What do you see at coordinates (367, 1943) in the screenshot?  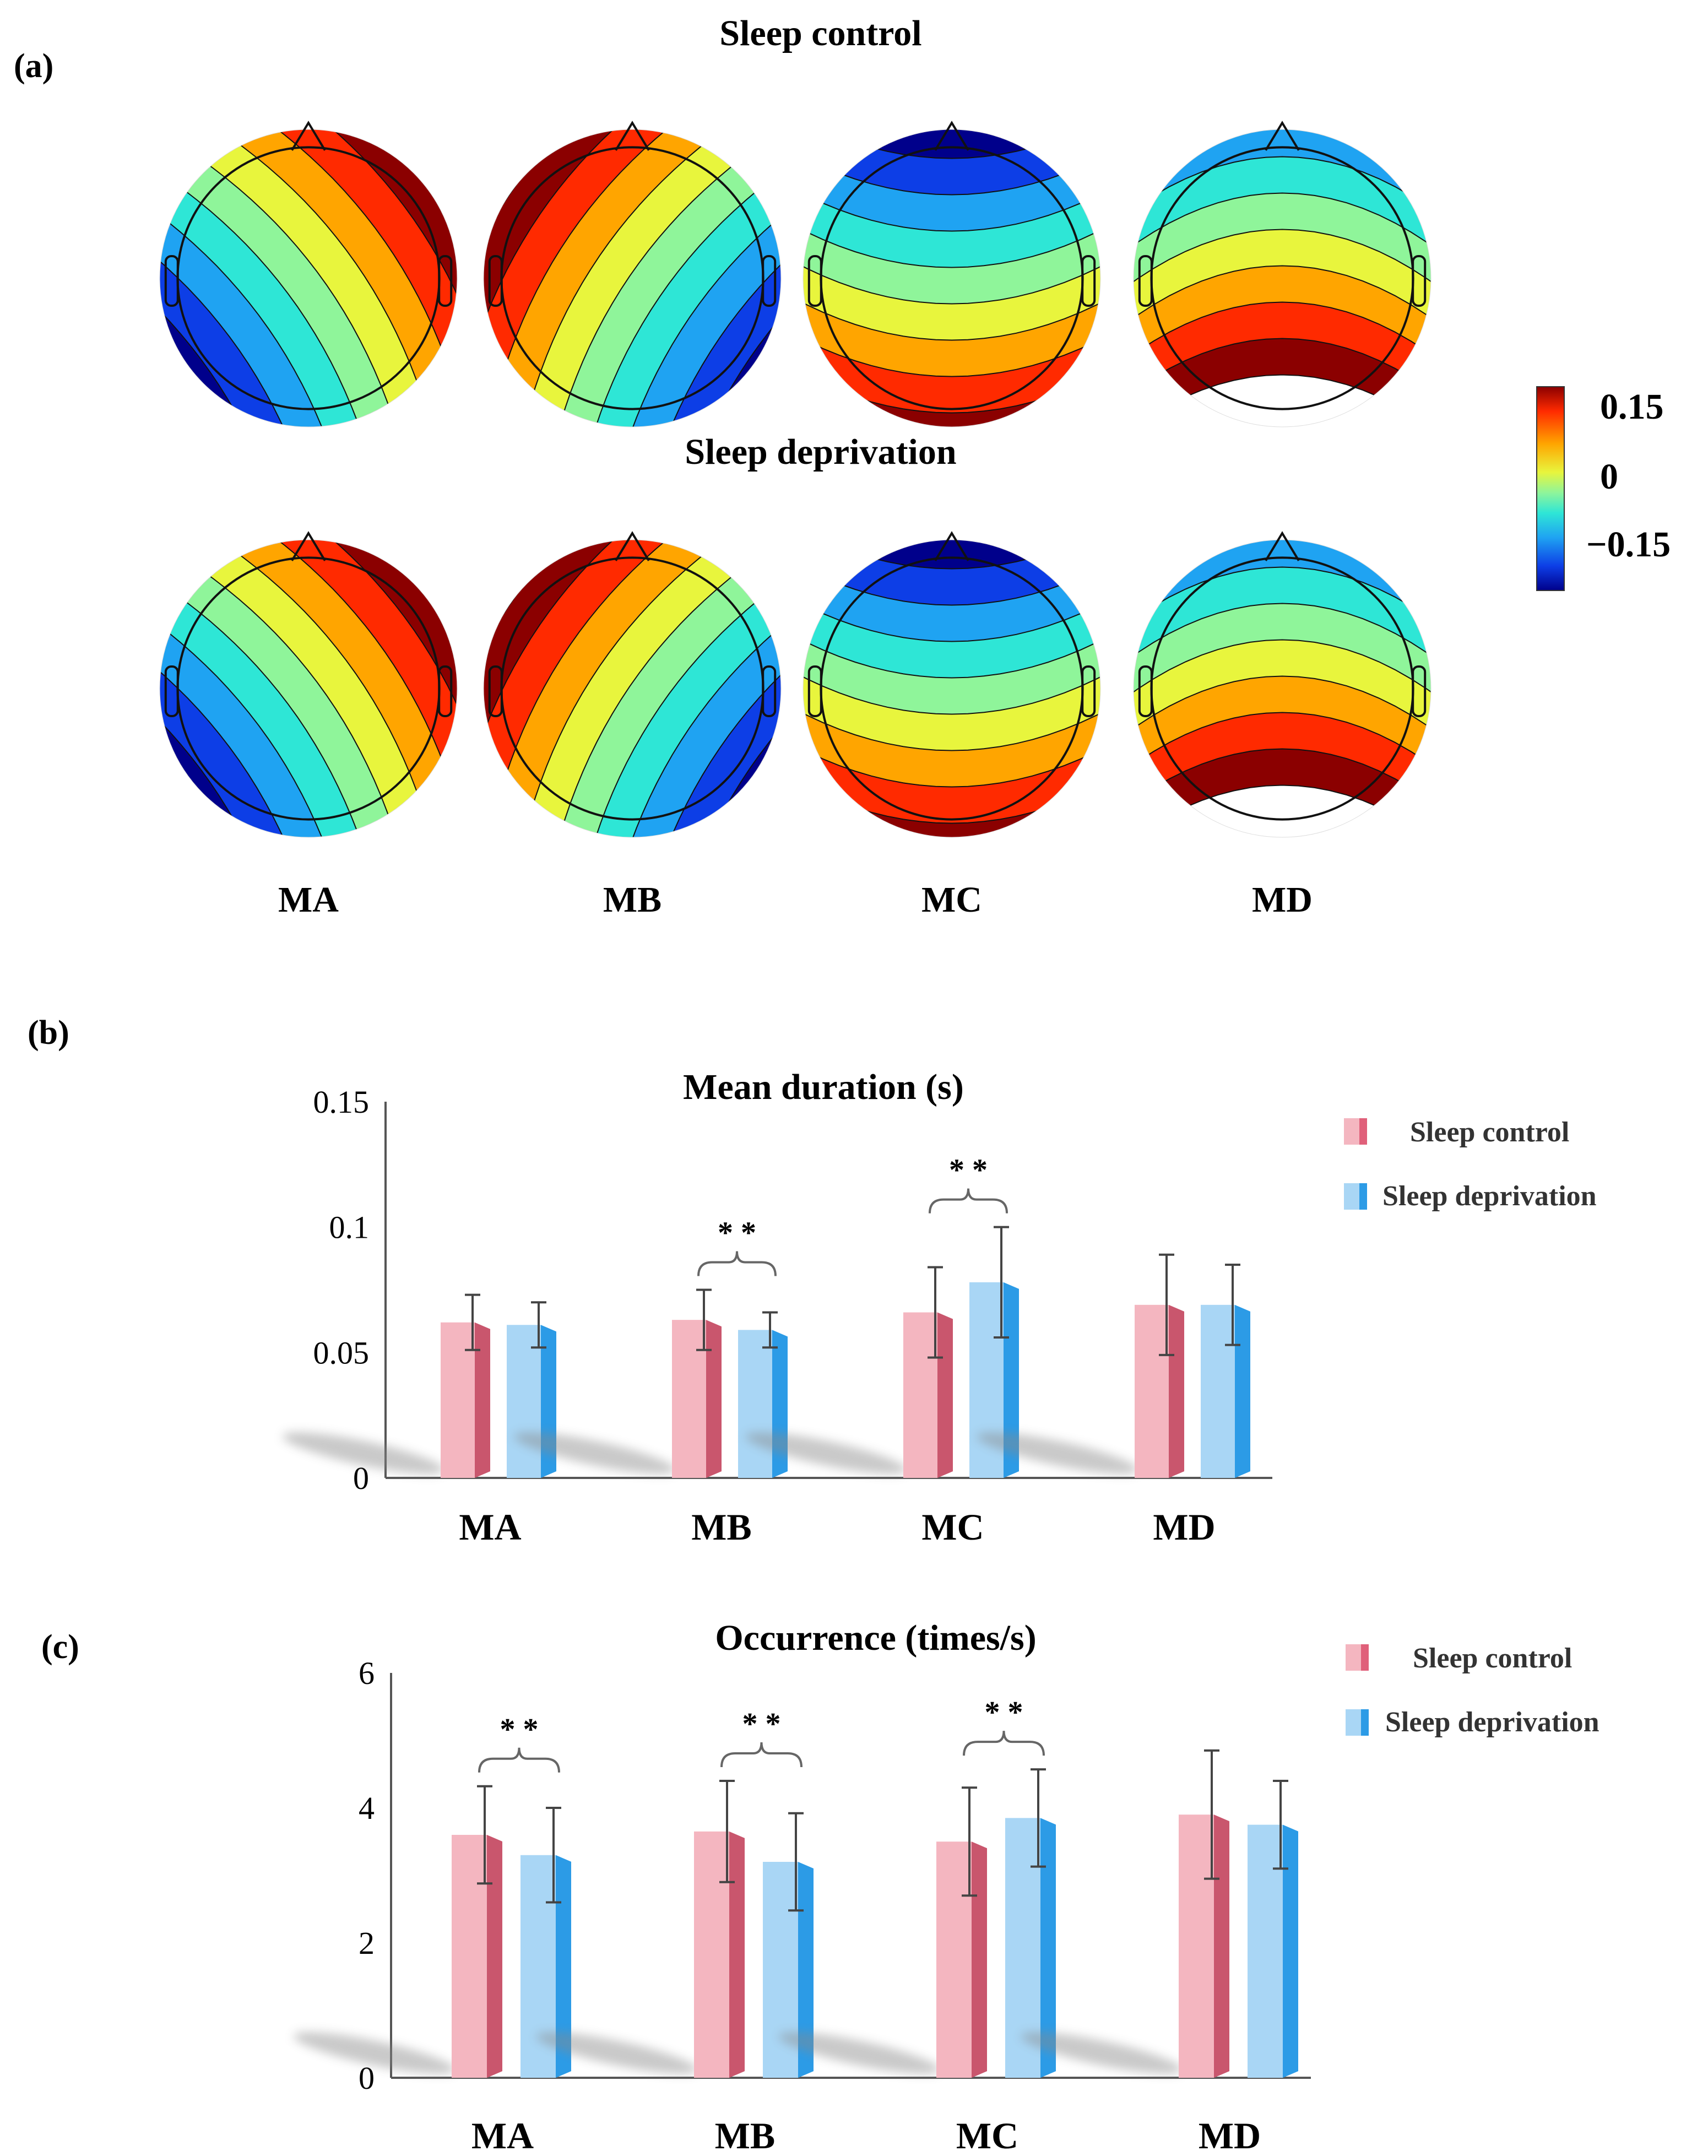 I see `y-tick-label: 2` at bounding box center [367, 1943].